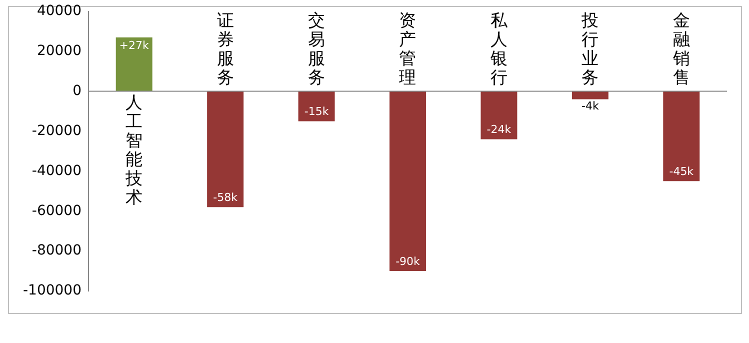 Image resolution: width=749 pixels, height=343 pixels. Describe the element at coordinates (317, 49) in the screenshot. I see `x-tick-label: 交易服务` at that location.